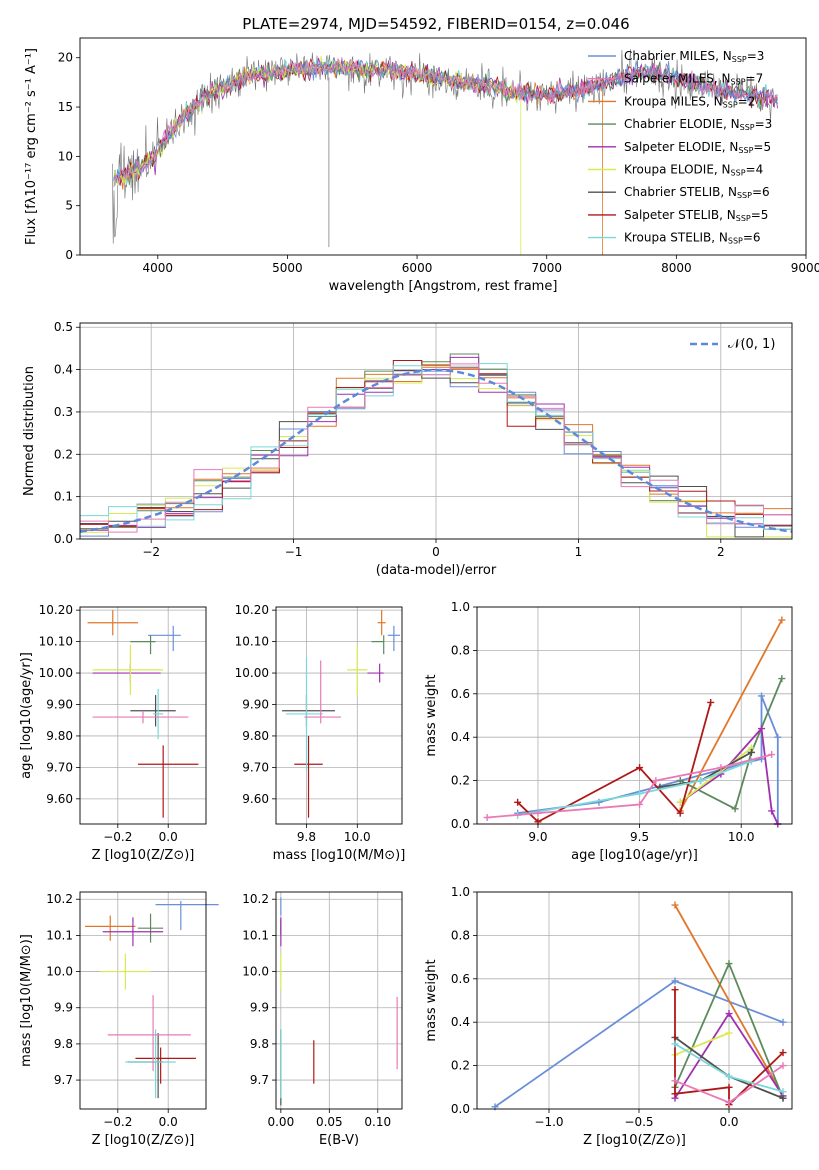 This screenshot has height=1170, width=819. What do you see at coordinates (436, 450) in the screenshot?
I see `gaussian-curve` at bounding box center [436, 450].